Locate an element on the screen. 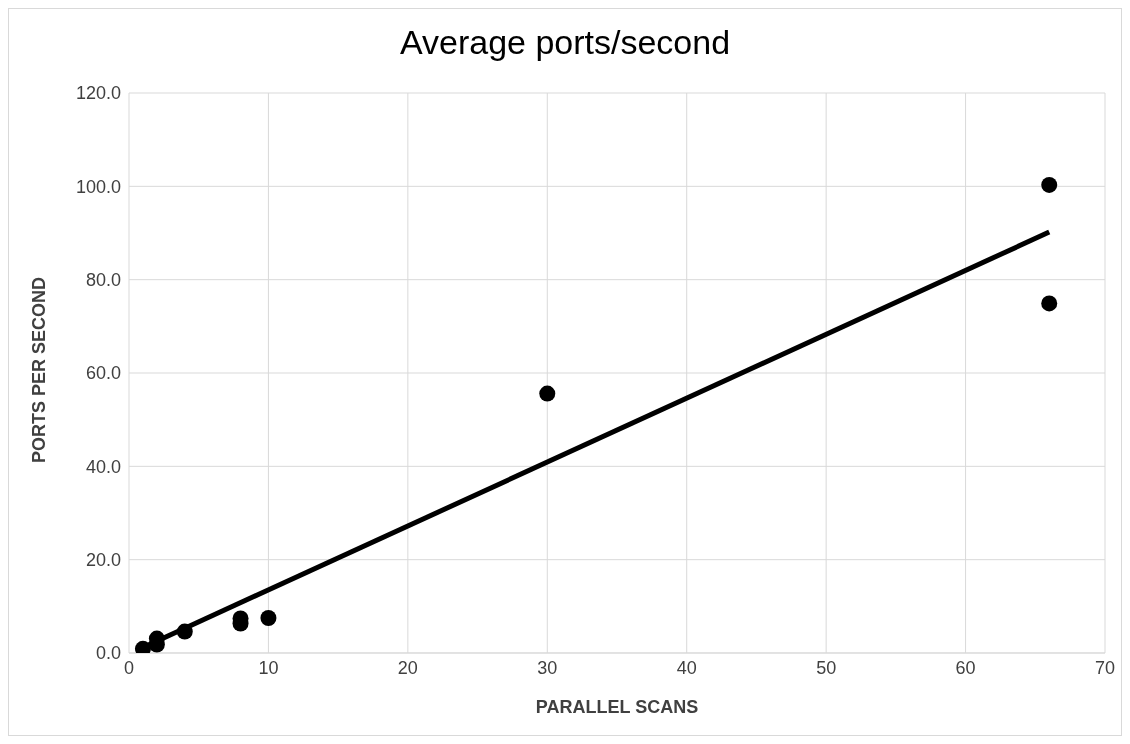 This screenshot has height=744, width=1130. x-tick-label: 60 is located at coordinates (965, 667).